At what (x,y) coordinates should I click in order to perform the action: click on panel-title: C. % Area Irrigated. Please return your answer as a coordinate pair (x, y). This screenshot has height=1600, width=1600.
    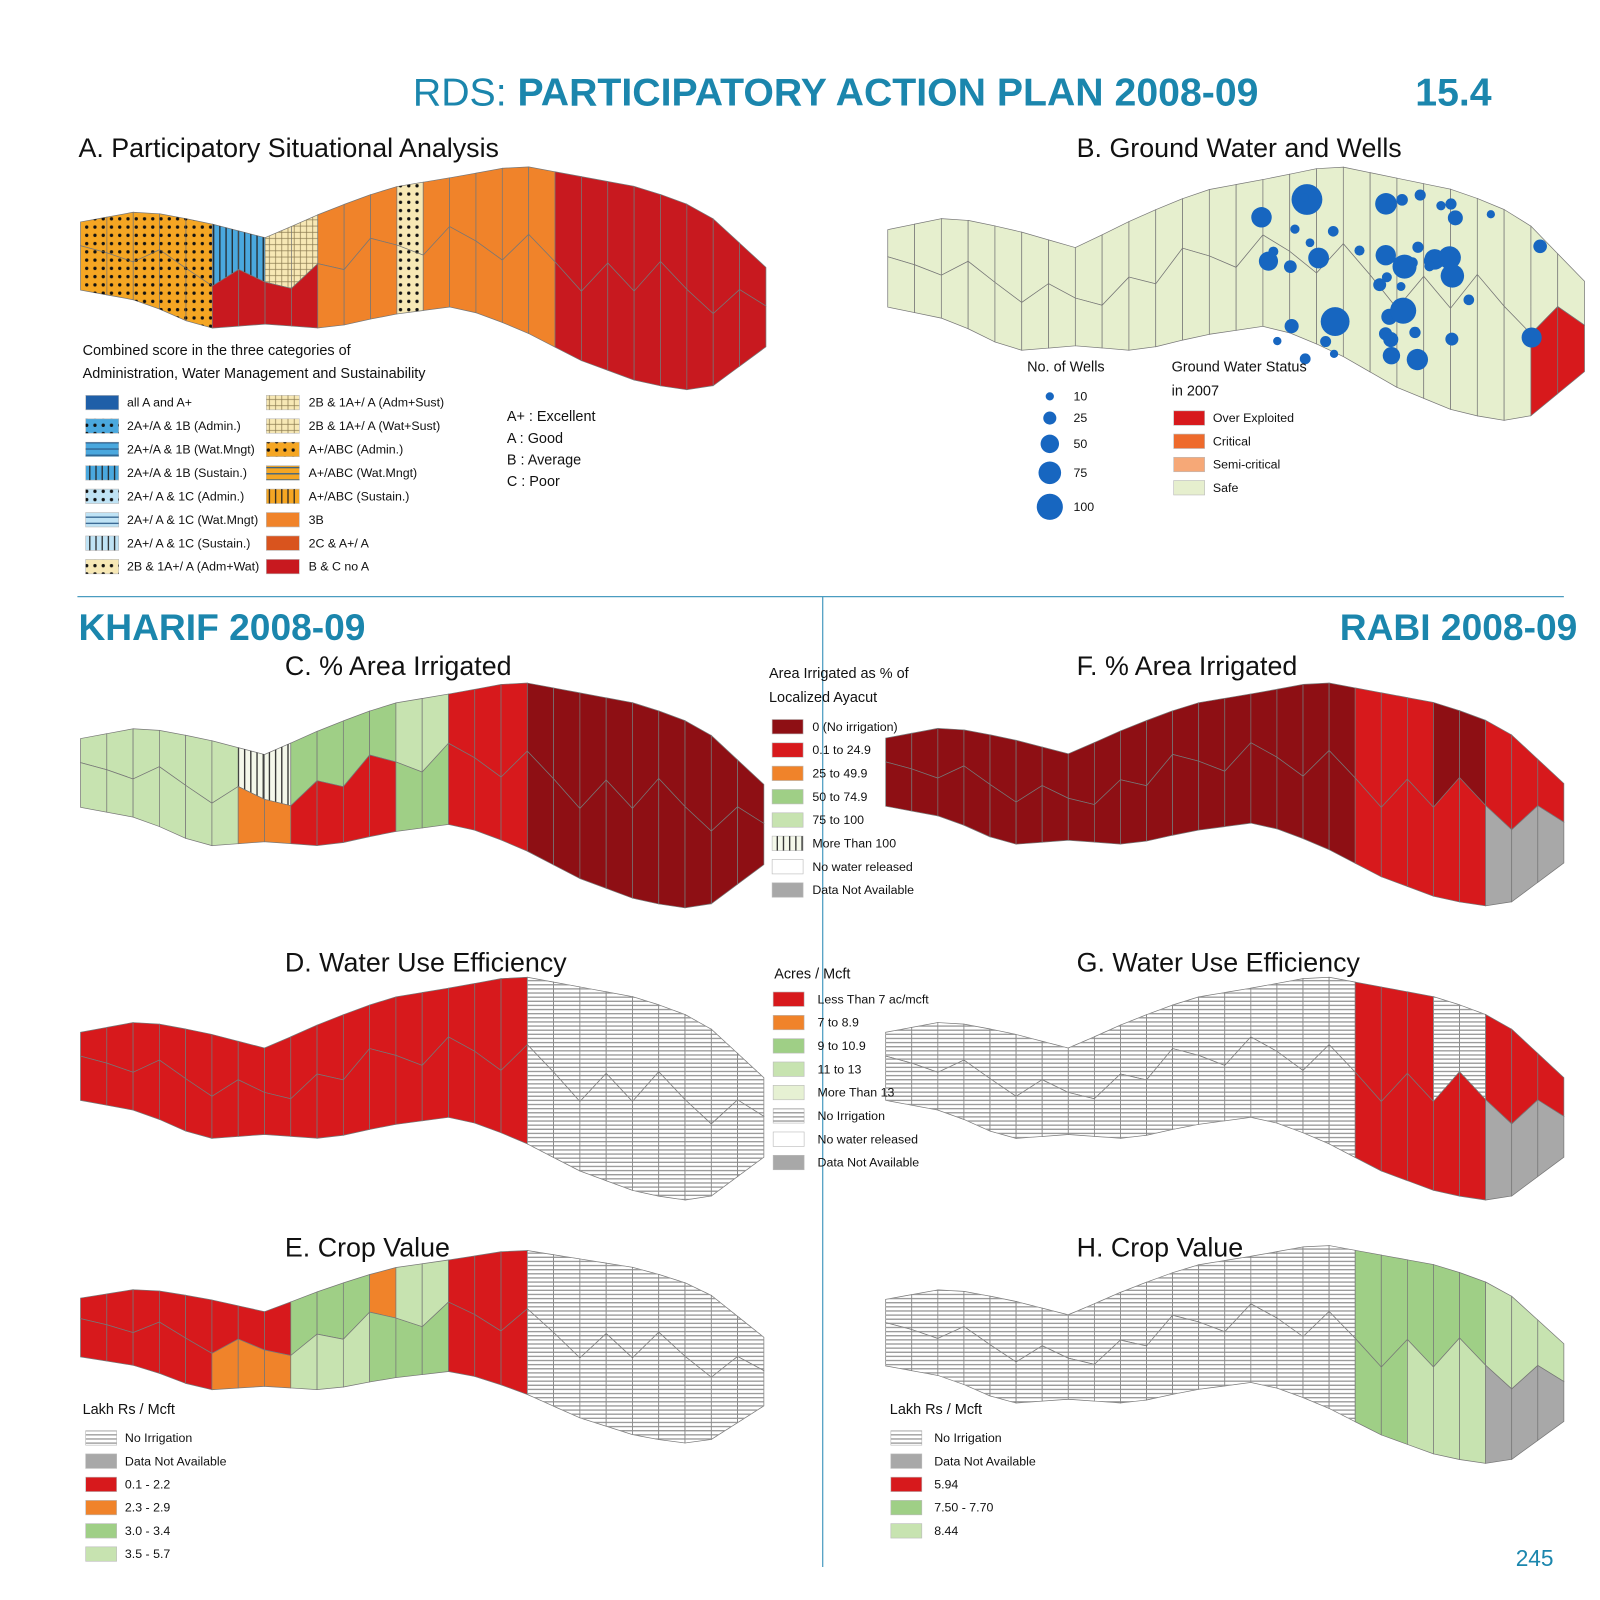
    Looking at the image, I should click on (398, 666).